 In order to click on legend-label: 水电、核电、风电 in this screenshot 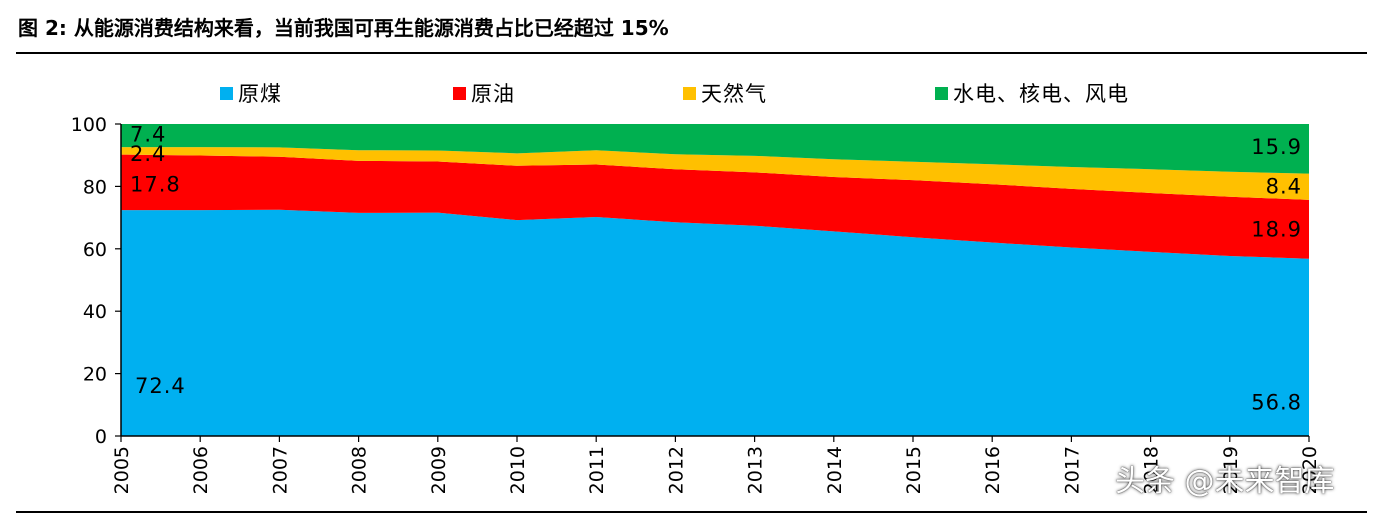, I will do `click(1041, 94)`.